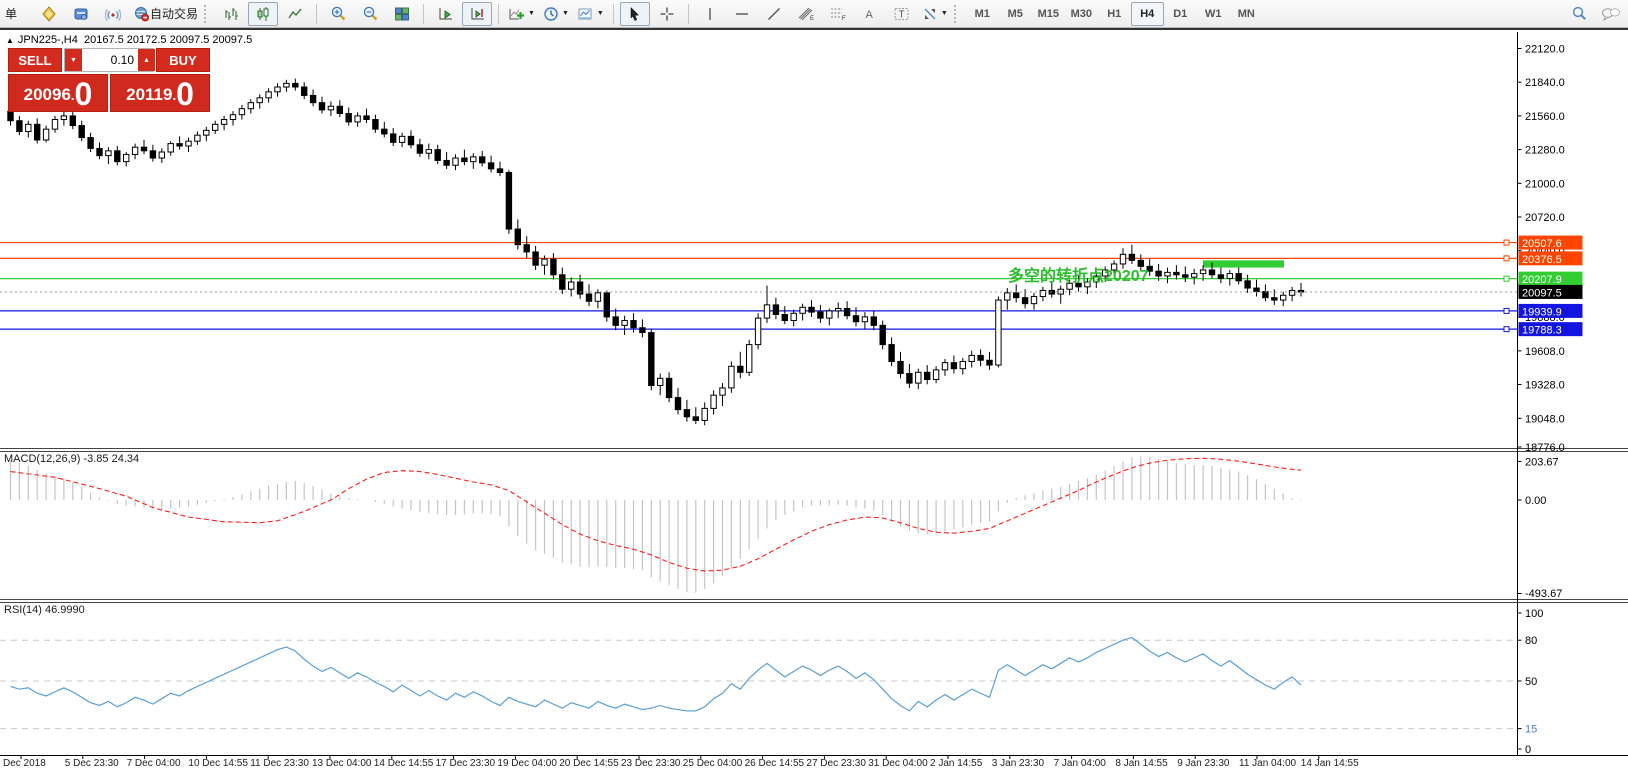 The height and width of the screenshot is (774, 1628). What do you see at coordinates (1579, 14) in the screenshot?
I see `search-button` at bounding box center [1579, 14].